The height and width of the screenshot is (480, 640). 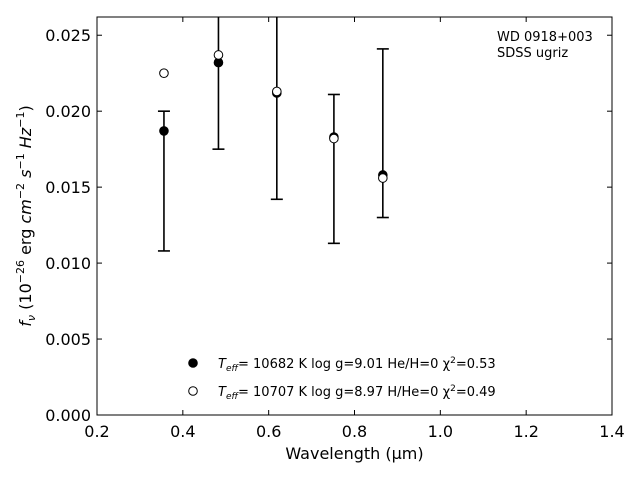 I want to click on x-axis-label: Wavelength (μm), so click(x=354, y=453).